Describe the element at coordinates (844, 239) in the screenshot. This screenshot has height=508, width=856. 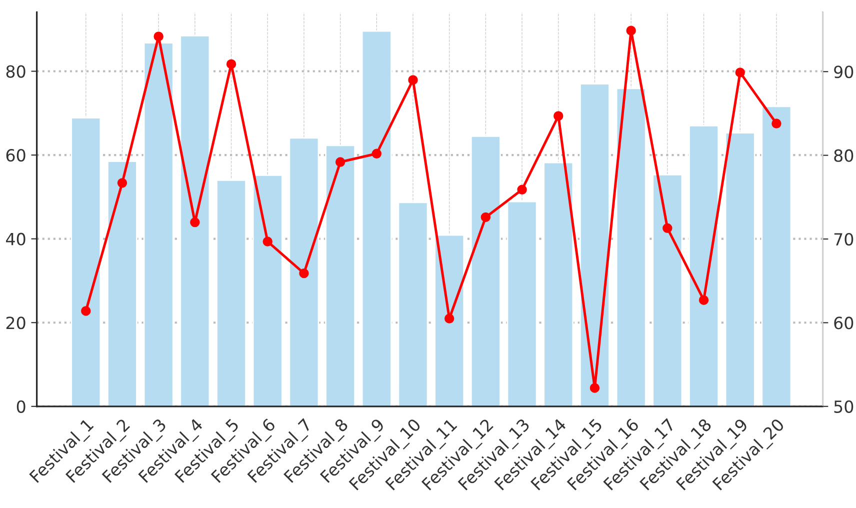
I see `y2-tick-label: 70` at that location.